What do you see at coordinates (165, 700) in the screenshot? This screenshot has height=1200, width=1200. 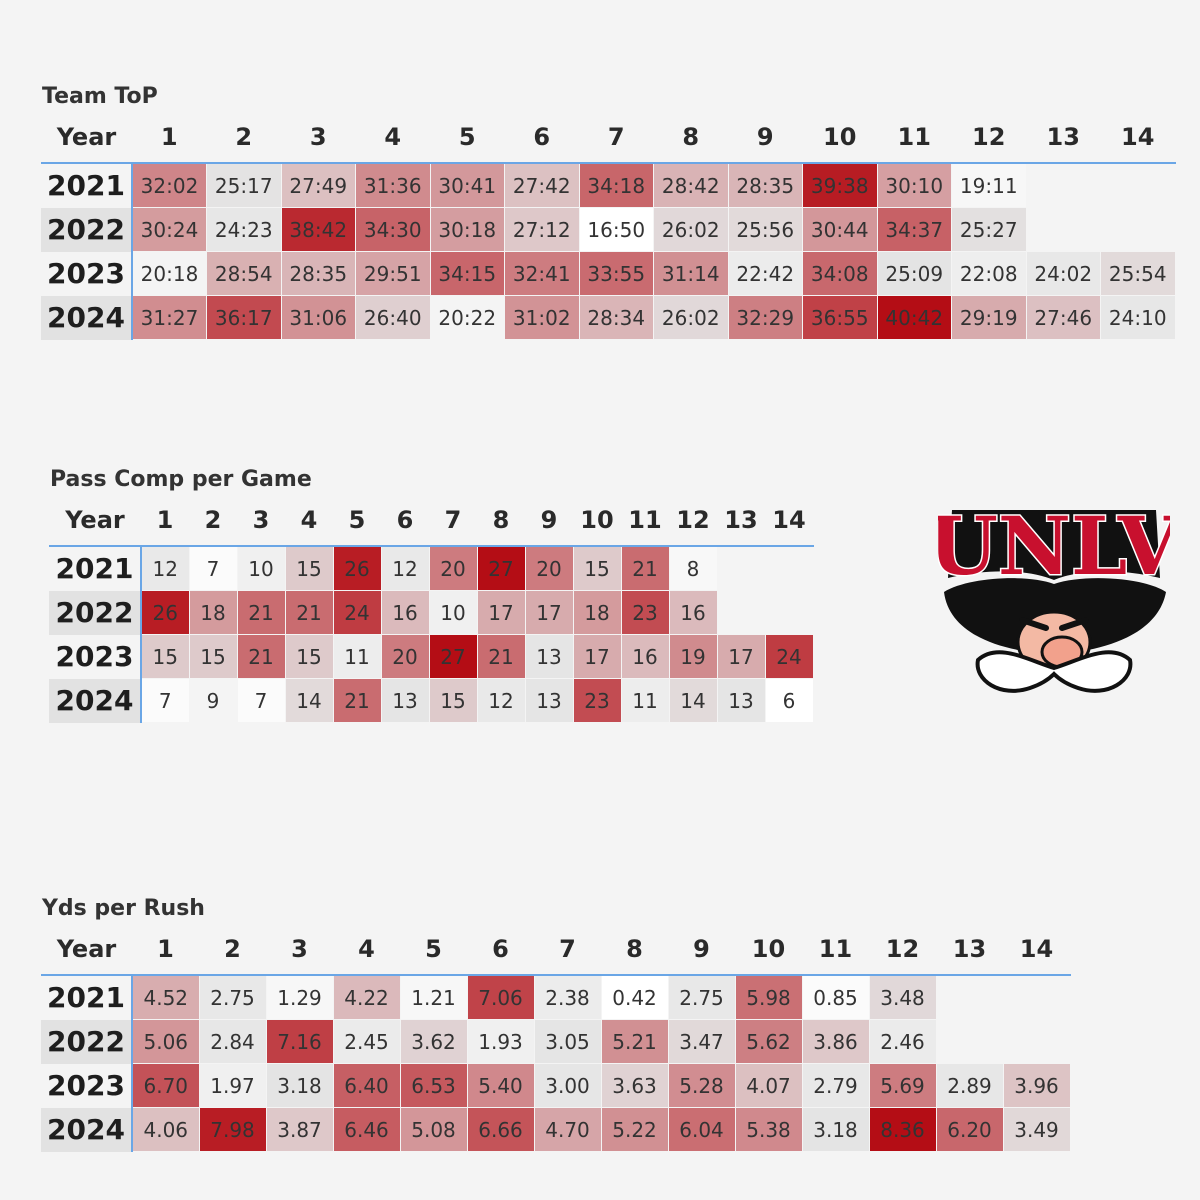 I see `heatmap-cell: 7` at bounding box center [165, 700].